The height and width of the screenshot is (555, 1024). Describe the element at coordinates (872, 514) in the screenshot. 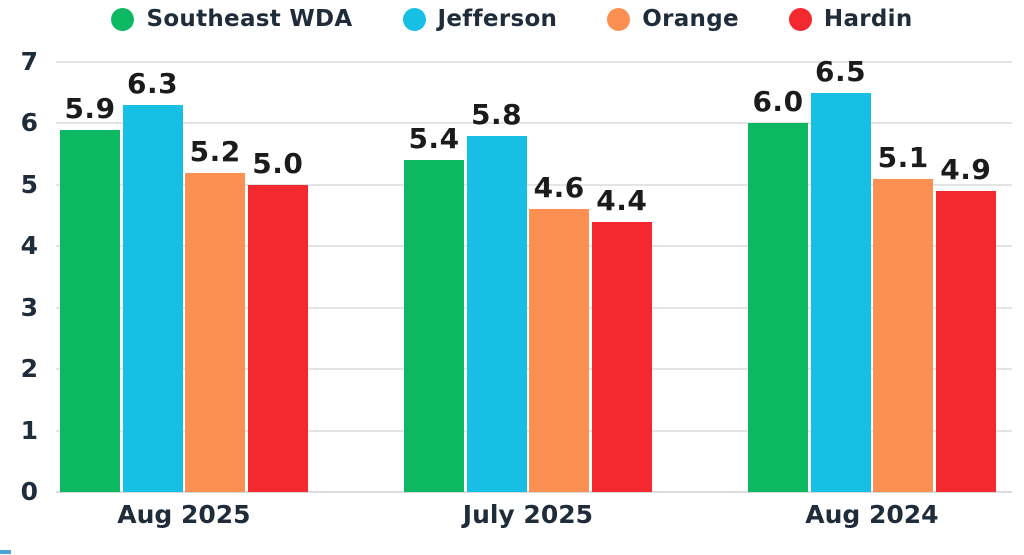

I see `x-axis-category-label-aug-2024: Aug 2024` at that location.